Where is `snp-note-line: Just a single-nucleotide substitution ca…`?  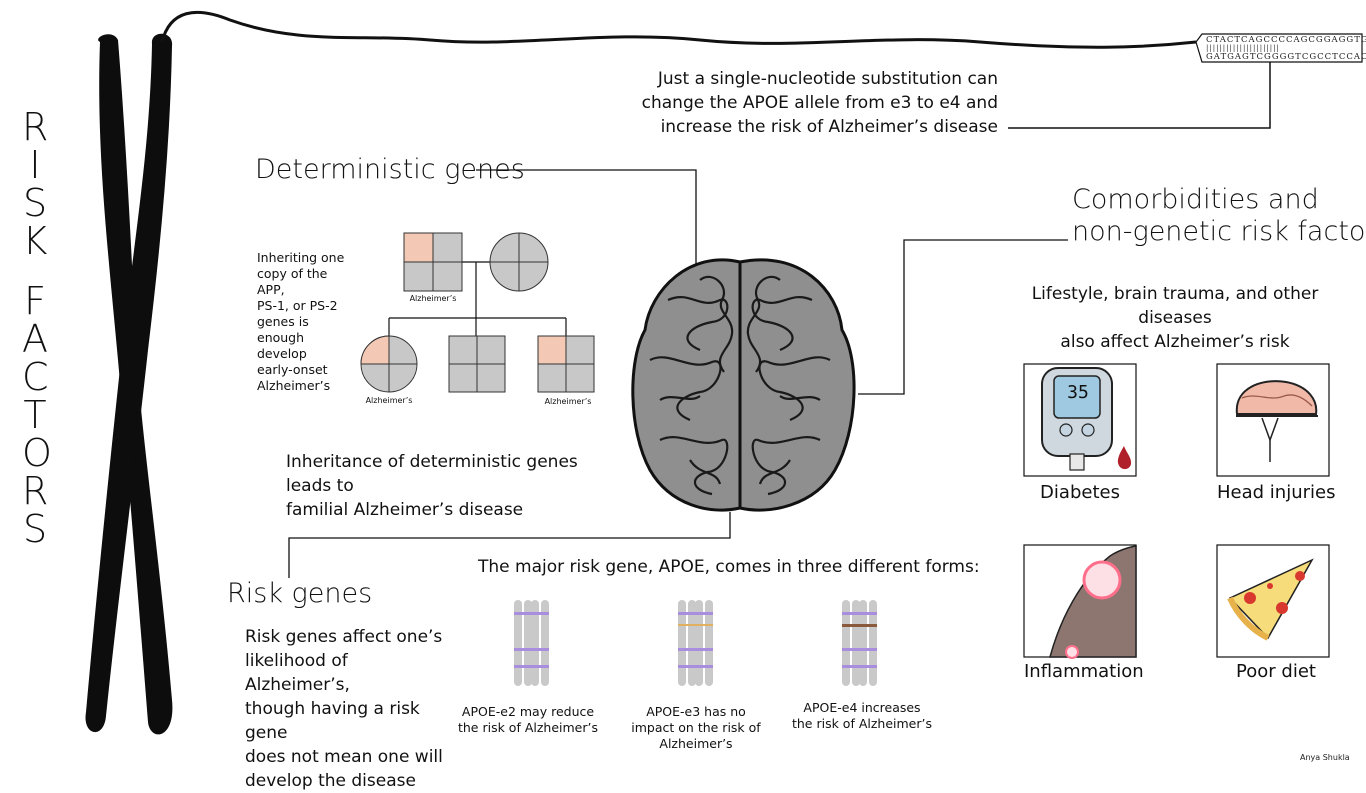
snp-note-line: Just a single-nucleotide substitution ca… is located at coordinates (827, 79).